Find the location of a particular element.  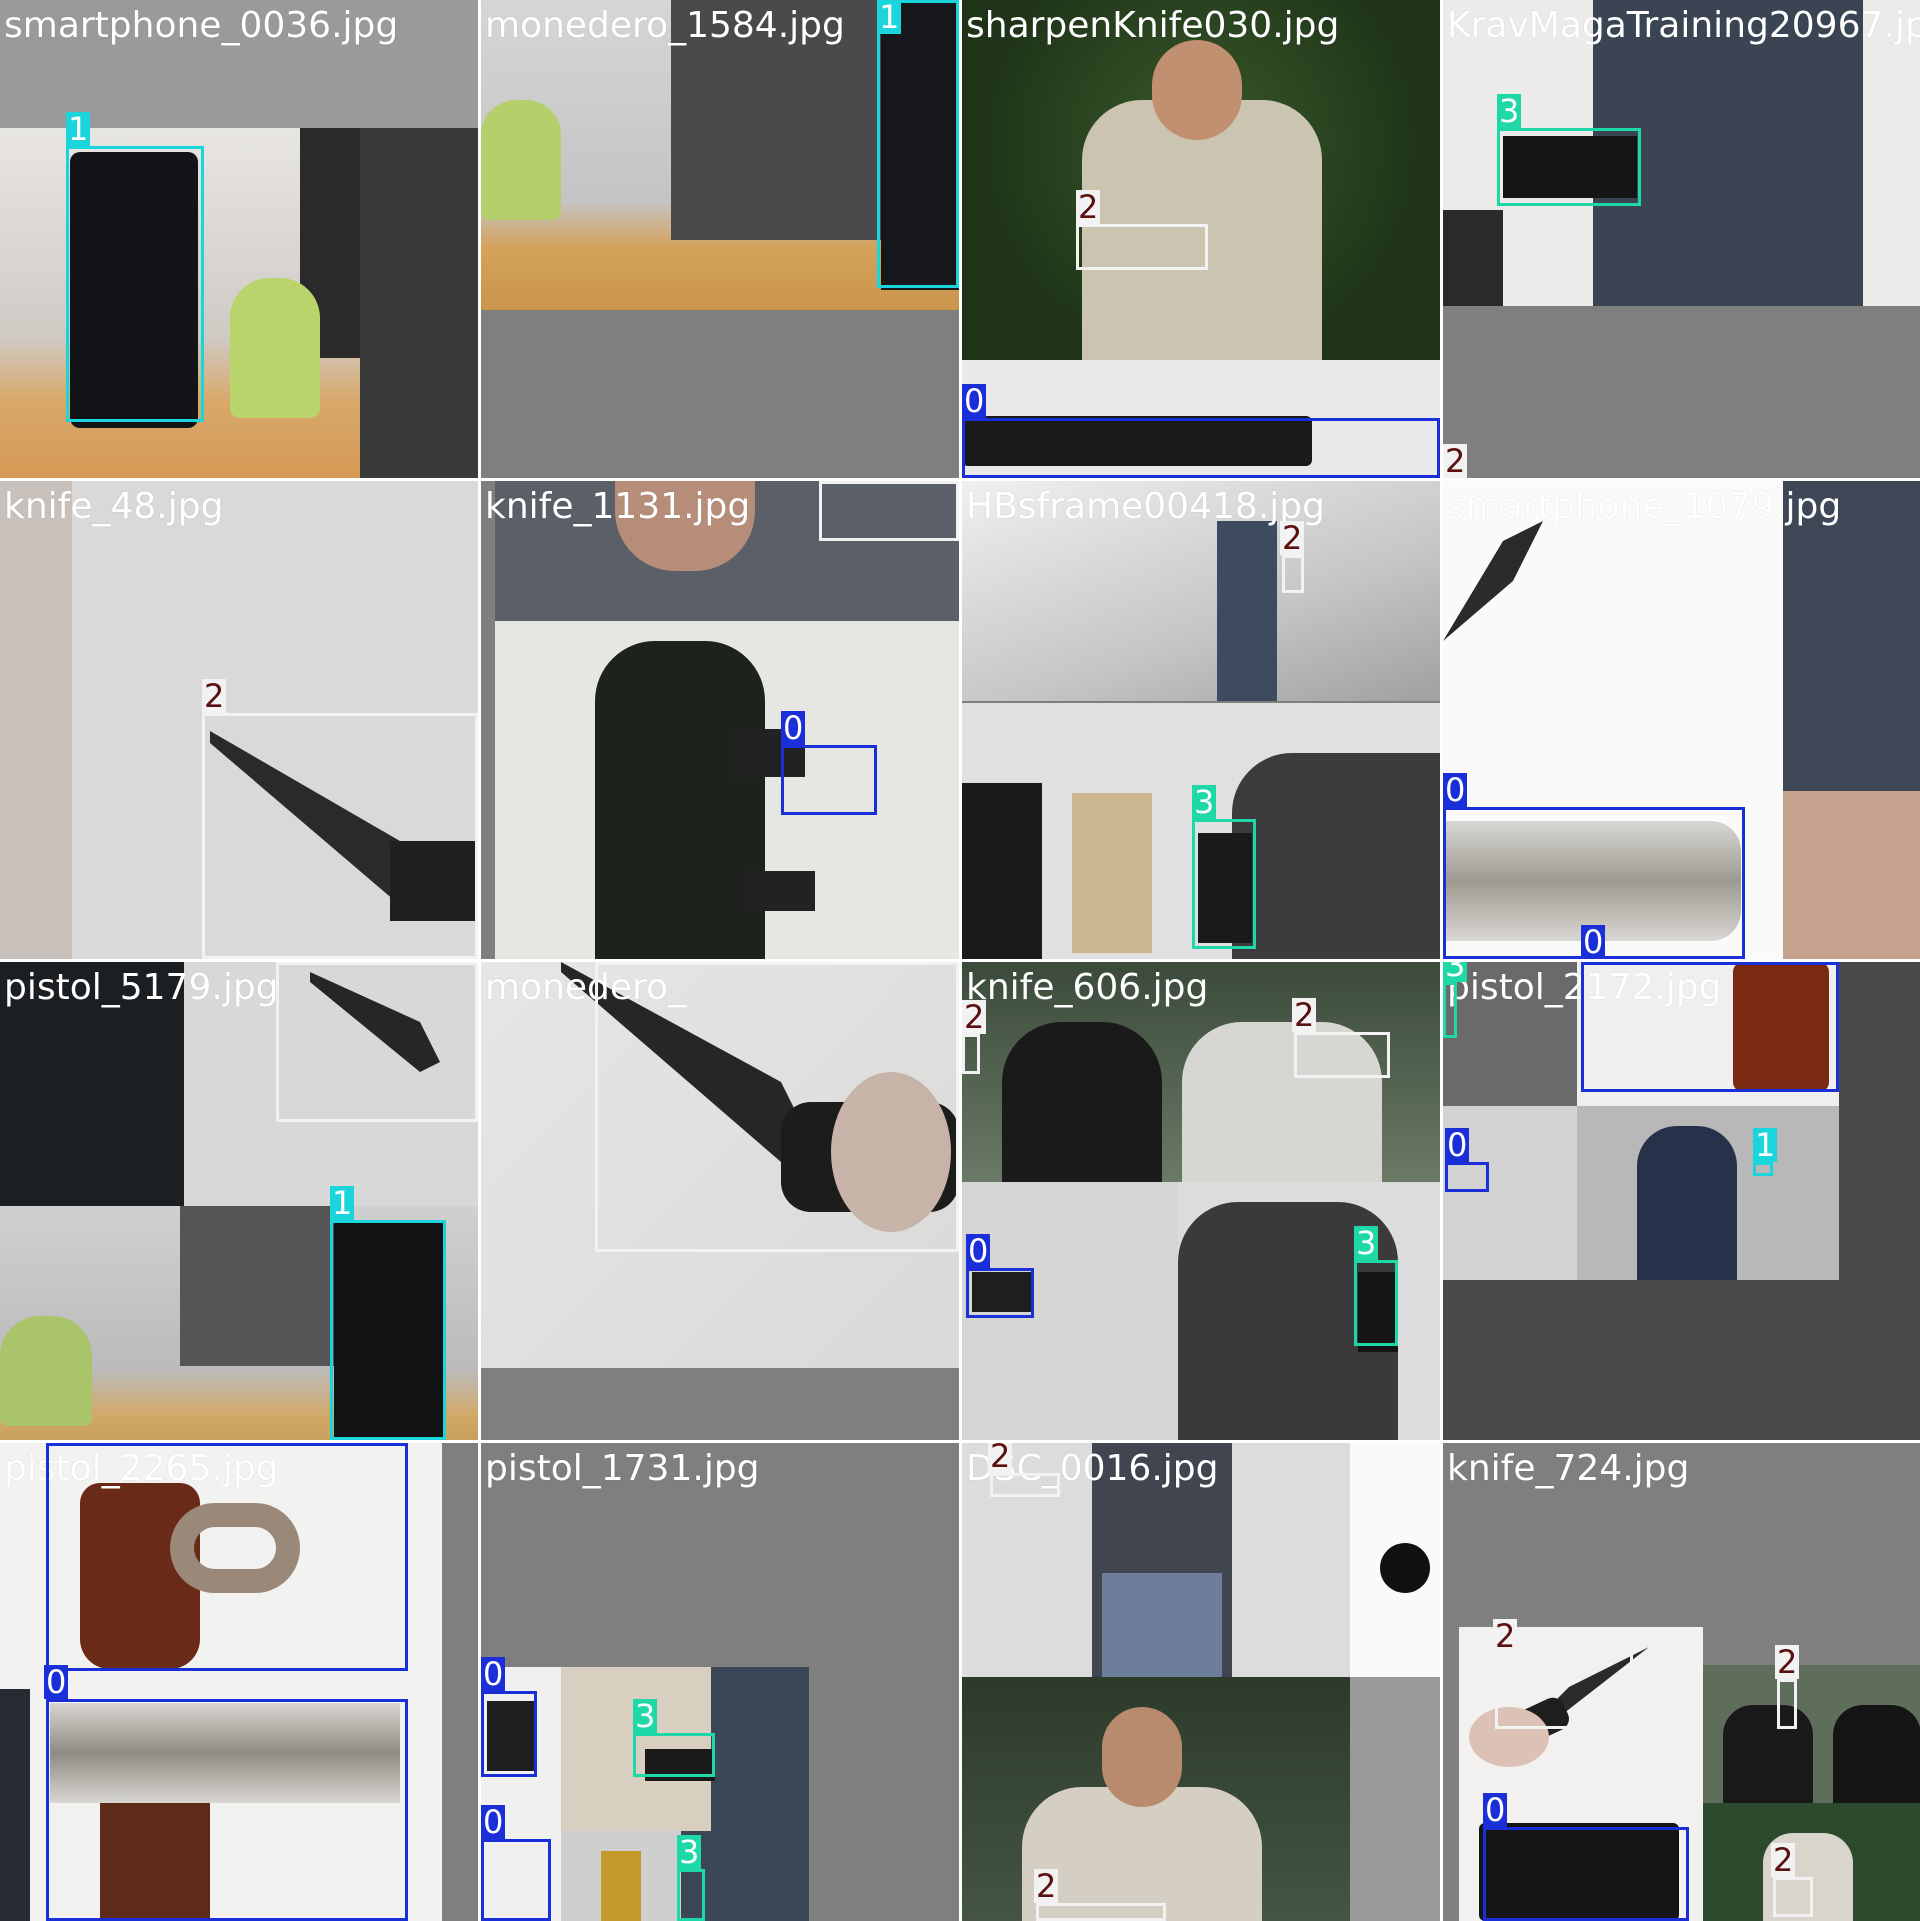

mosaic-tile: sharpenKnife030.jpg 2 0 is located at coordinates (1201, 239).